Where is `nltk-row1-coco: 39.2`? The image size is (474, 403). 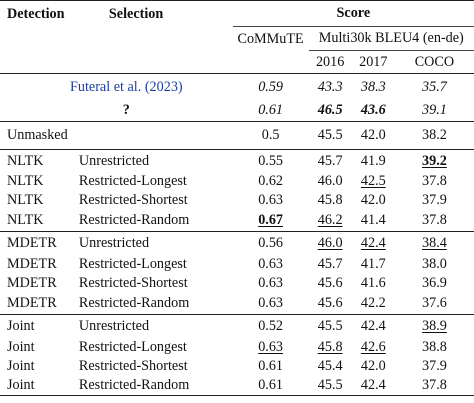
nltk-row1-coco: 39.2 is located at coordinates (434, 160).